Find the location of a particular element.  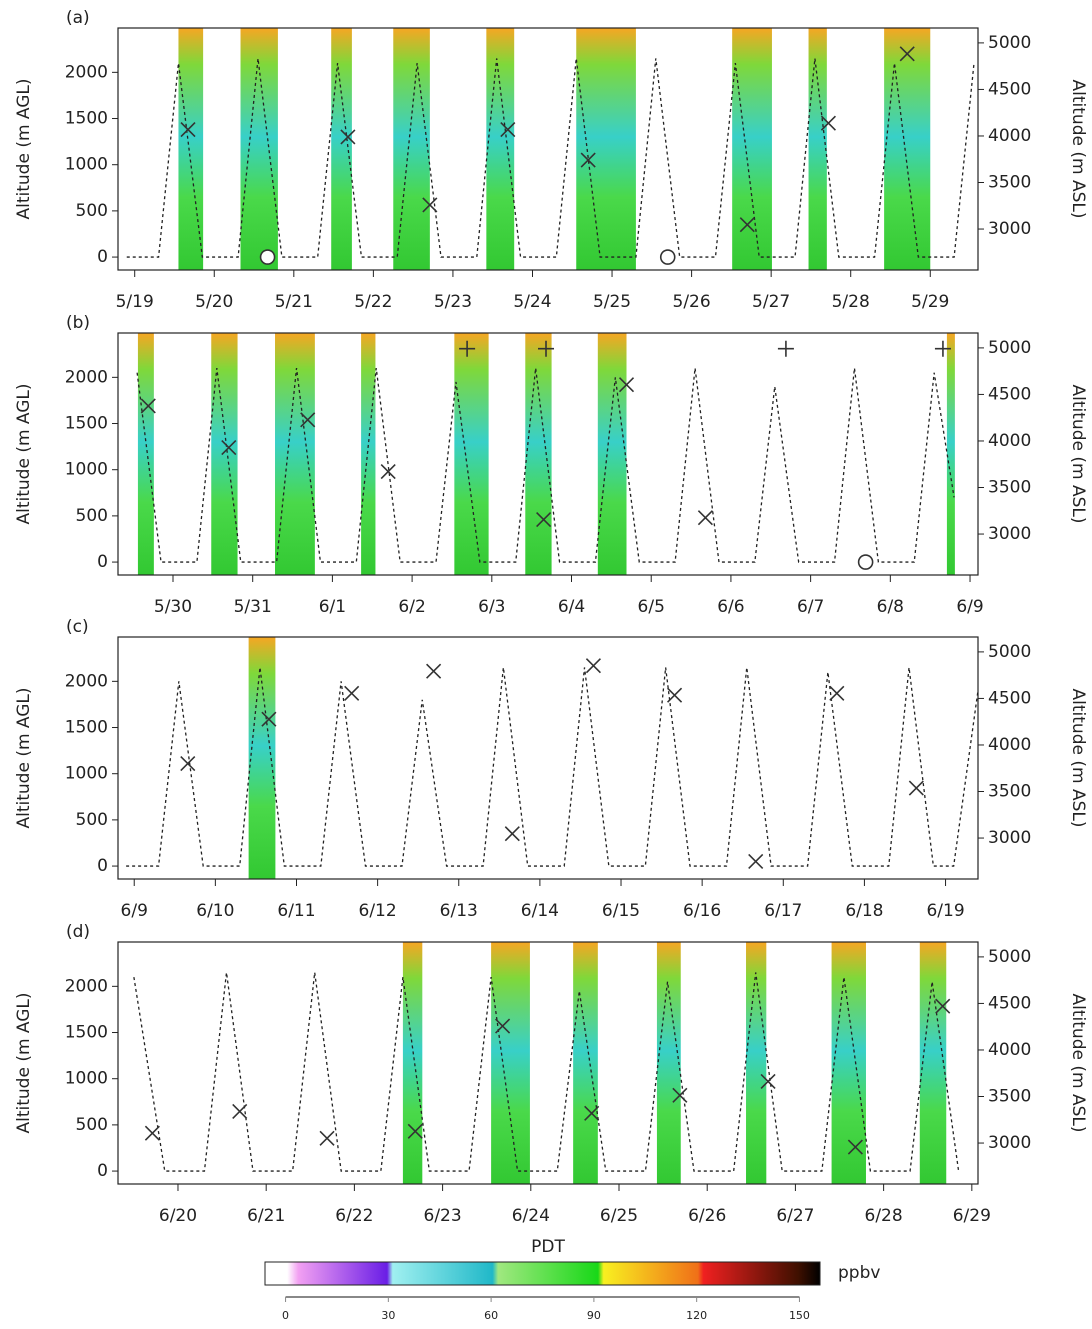

colorbar-tick-label: 120 is located at coordinates (696, 1315).